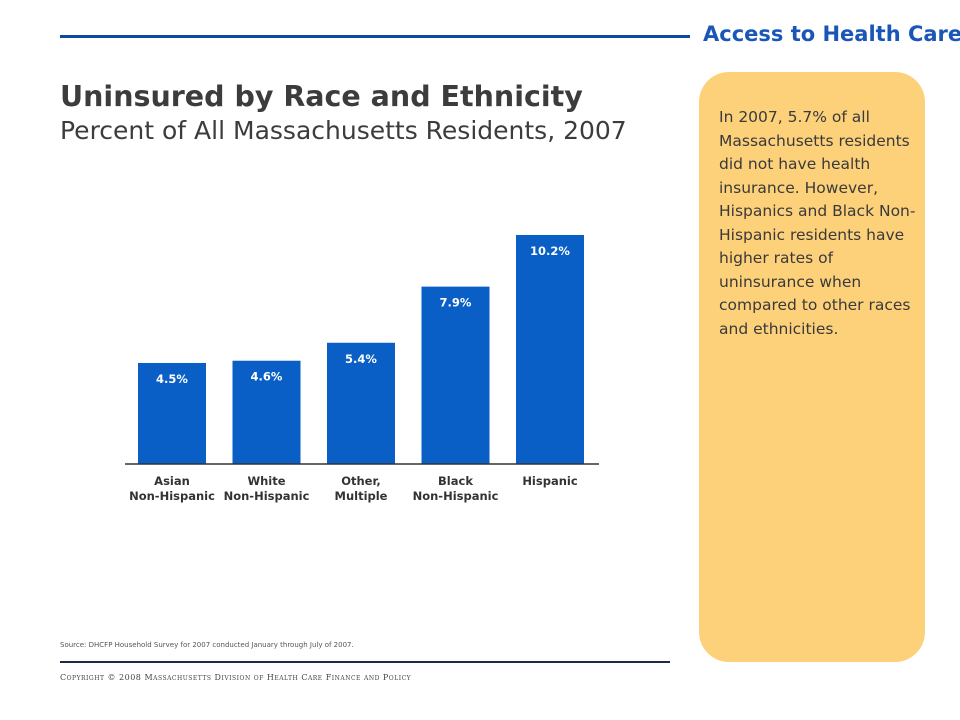 The height and width of the screenshot is (720, 960). I want to click on bar-value-label-0: 4.5%, so click(172, 379).